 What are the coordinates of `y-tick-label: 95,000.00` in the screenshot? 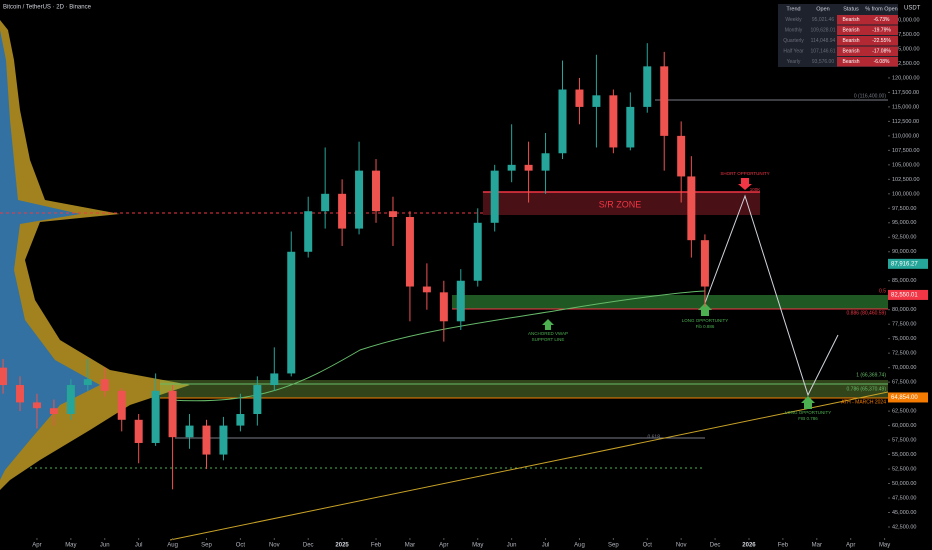 It's located at (904, 223).